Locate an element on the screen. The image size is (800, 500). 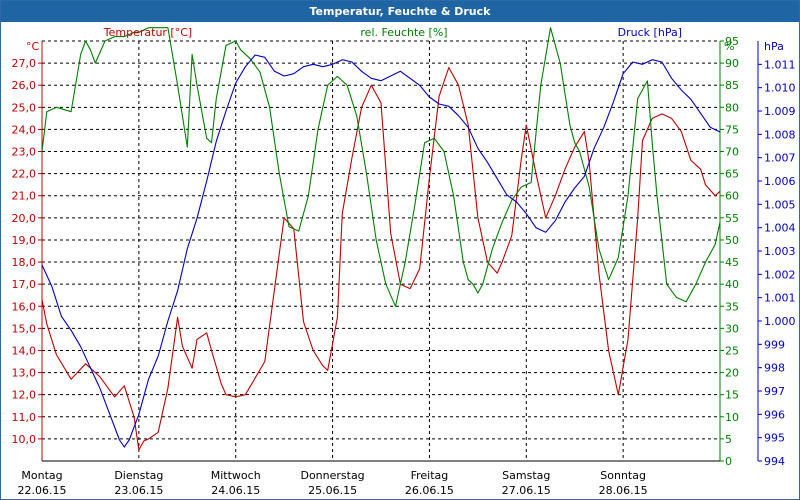
humidity-tick-label: 0 is located at coordinates (728, 461).